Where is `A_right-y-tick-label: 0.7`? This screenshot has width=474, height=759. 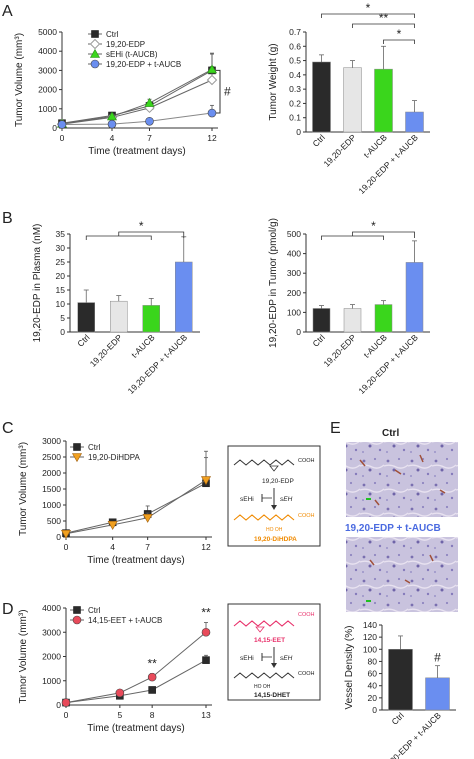 A_right-y-tick-label: 0.7 is located at coordinates (295, 32).